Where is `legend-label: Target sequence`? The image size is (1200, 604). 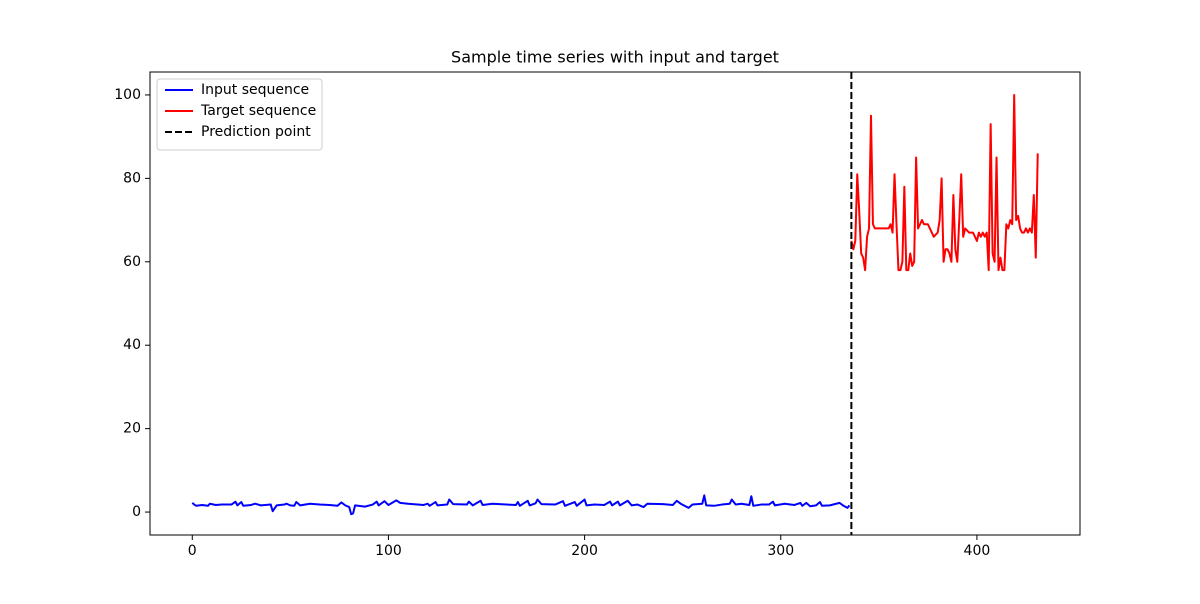
legend-label: Target sequence is located at coordinates (258, 111).